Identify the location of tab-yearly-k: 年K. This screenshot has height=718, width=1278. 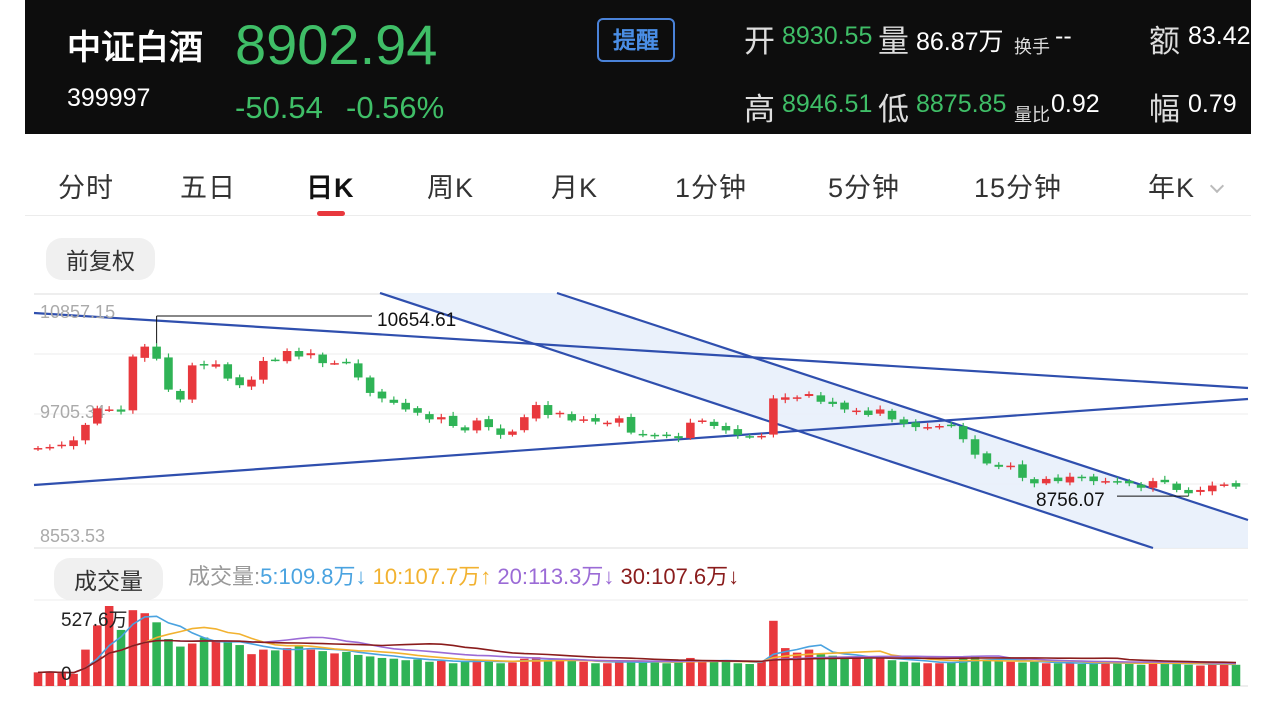
(1186, 185).